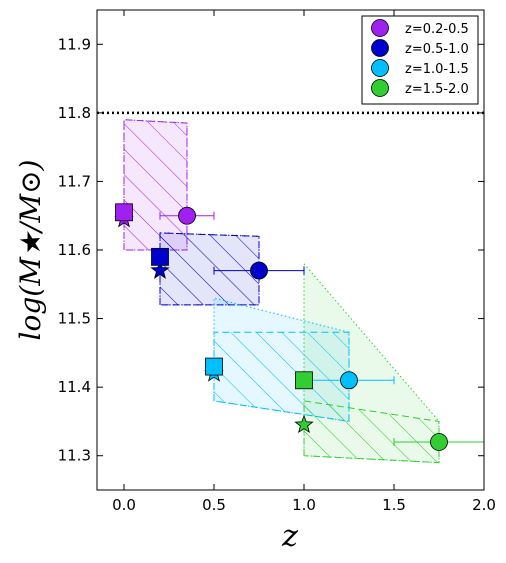 Image resolution: width=506 pixels, height=563 pixels. What do you see at coordinates (214, 505) in the screenshot?
I see `x-tick-label-1: 0.5` at bounding box center [214, 505].